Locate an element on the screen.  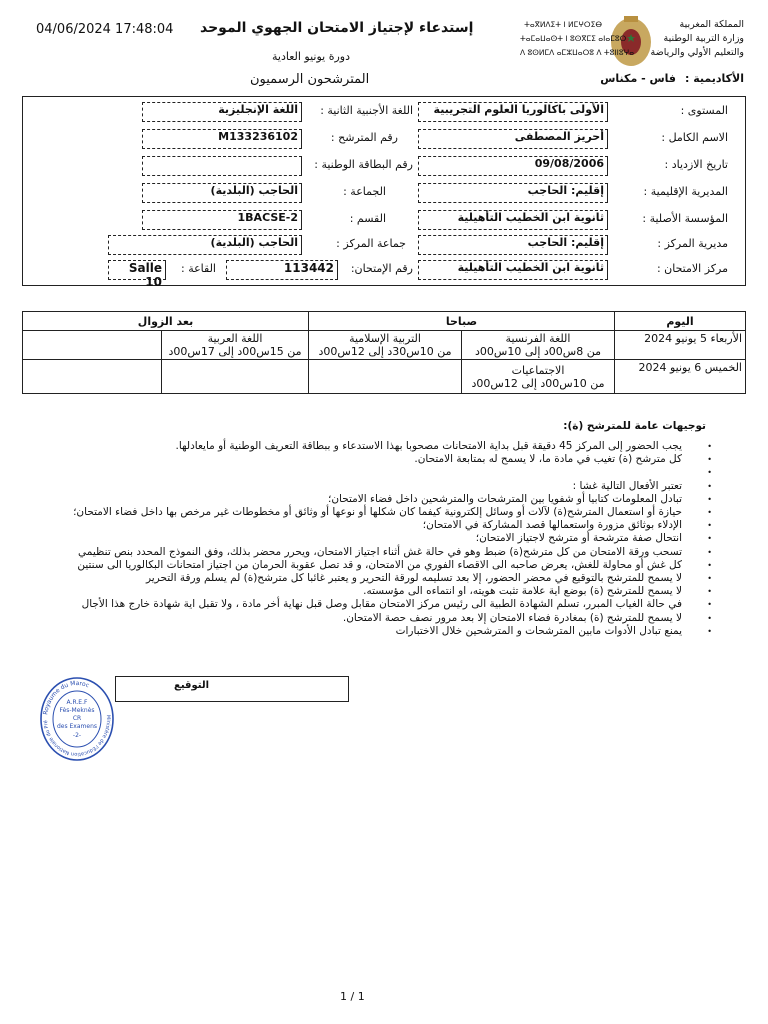
svg-text: des Examens is located at coordinates (77, 726).